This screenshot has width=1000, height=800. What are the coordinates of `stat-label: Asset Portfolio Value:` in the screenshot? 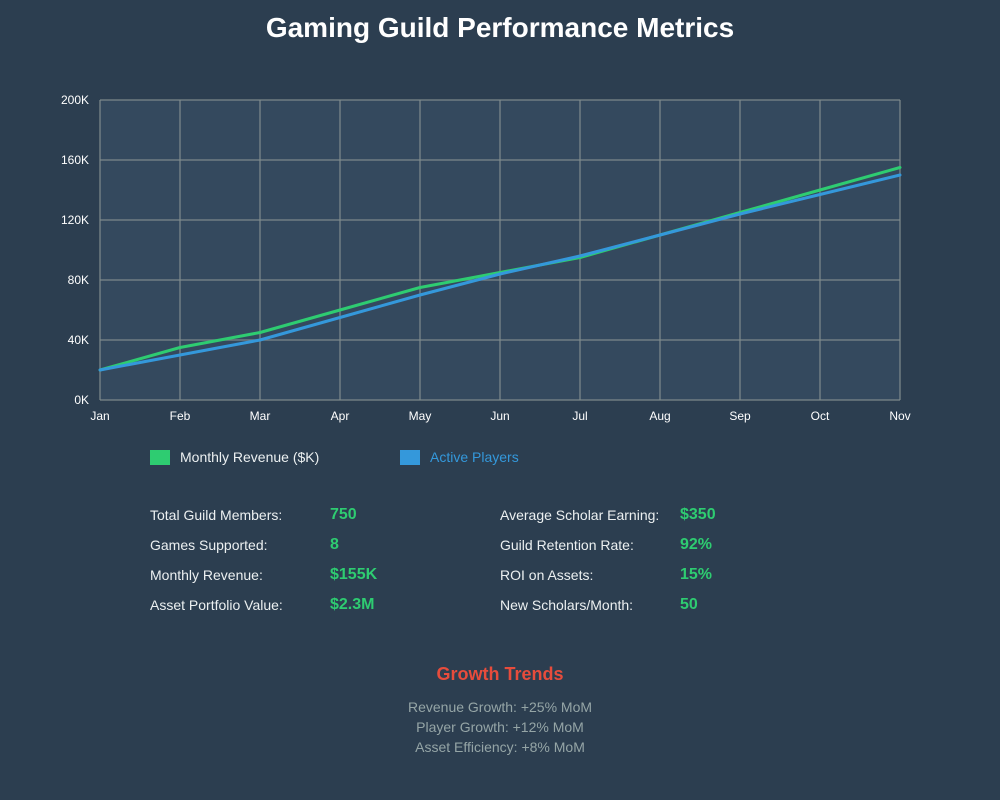 It's located at (216, 605).